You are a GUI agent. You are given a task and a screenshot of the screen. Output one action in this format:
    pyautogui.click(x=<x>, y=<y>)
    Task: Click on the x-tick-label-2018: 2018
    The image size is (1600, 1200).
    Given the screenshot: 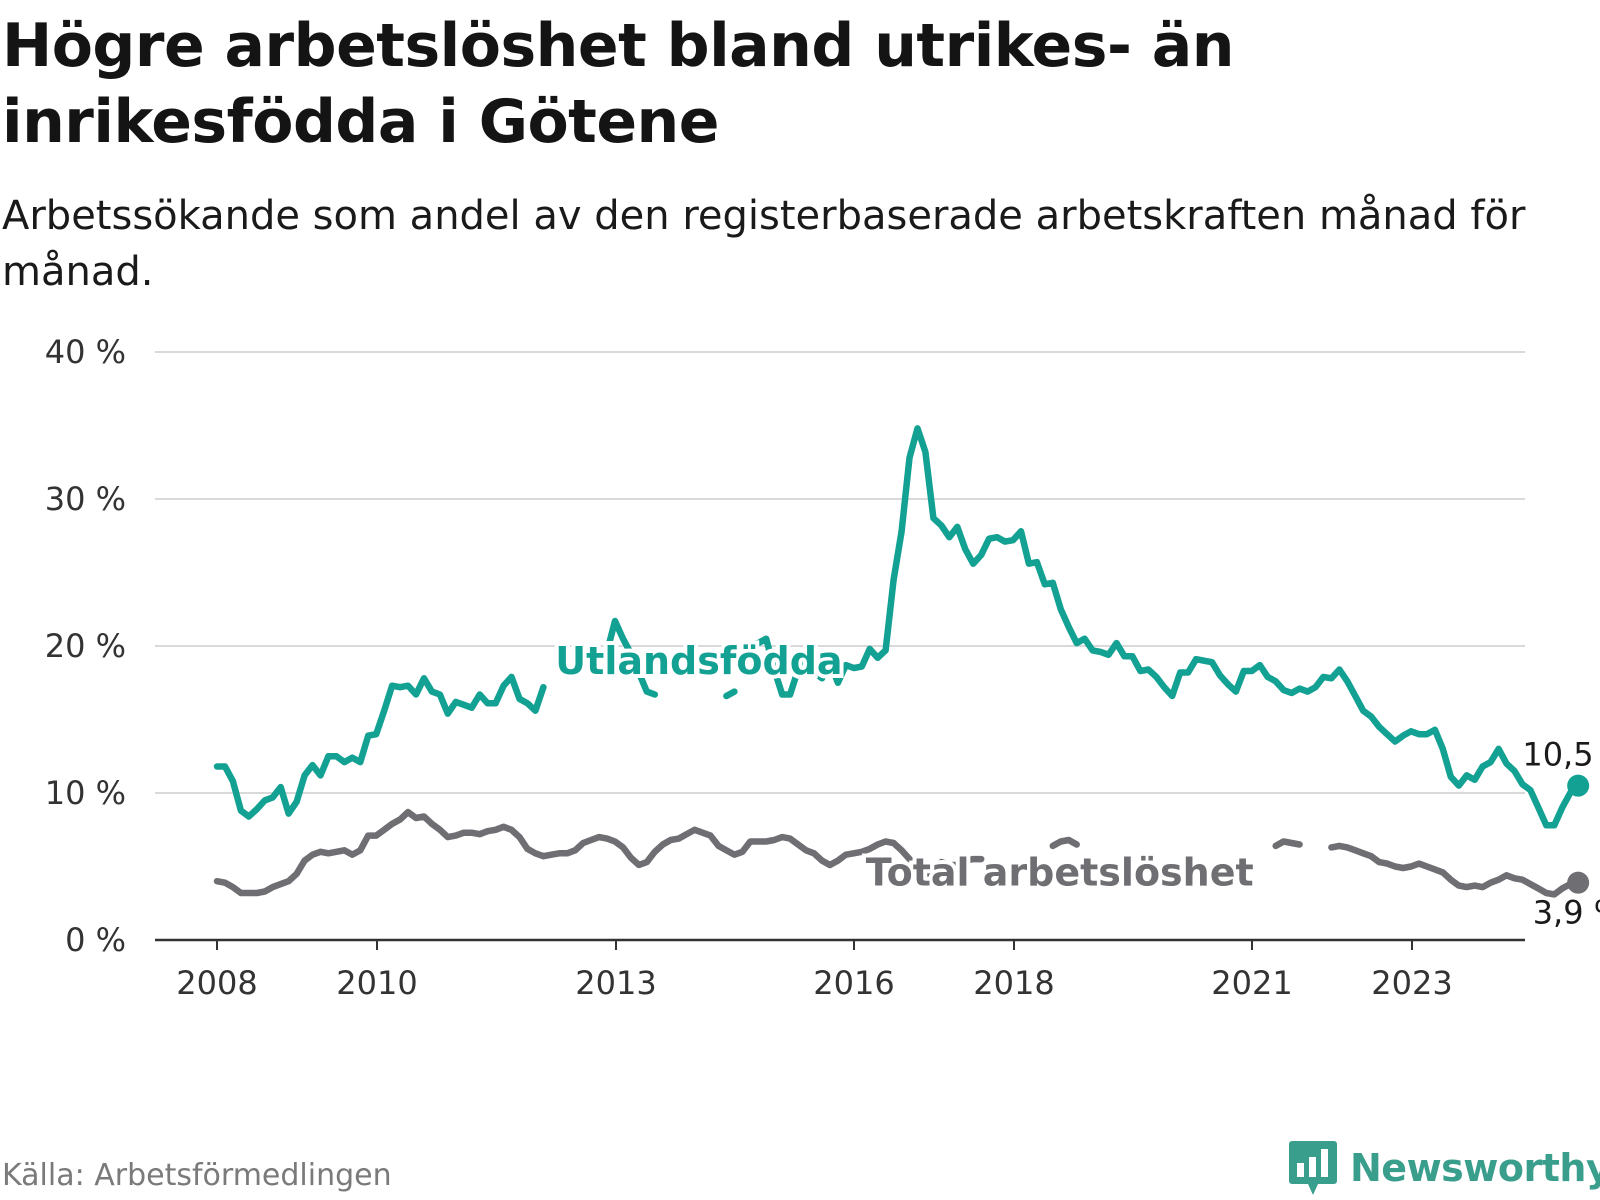 What is the action you would take?
    pyautogui.click(x=1013, y=983)
    